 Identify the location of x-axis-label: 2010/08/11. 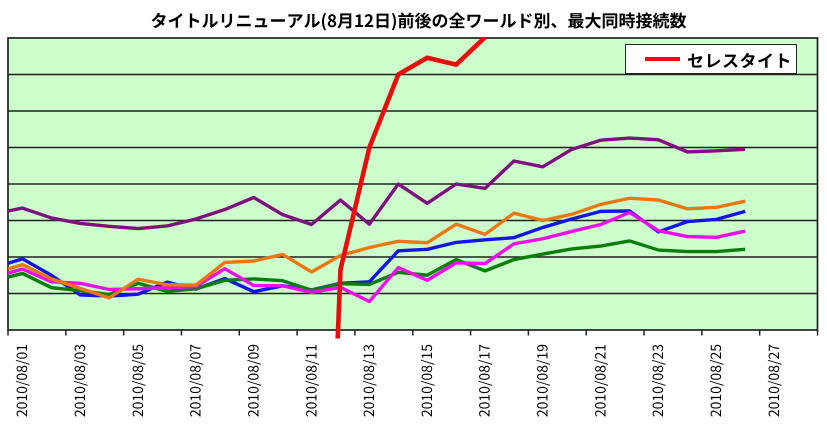
(311, 380).